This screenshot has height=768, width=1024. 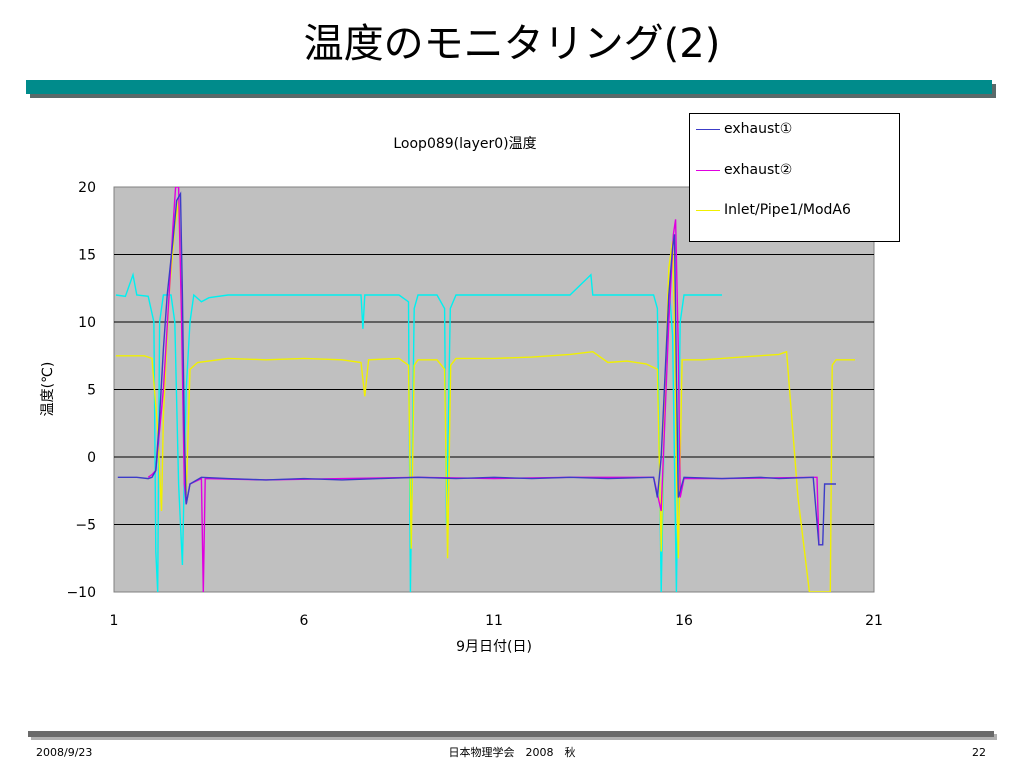 What do you see at coordinates (979, 752) in the screenshot?
I see `page-number: 22` at bounding box center [979, 752].